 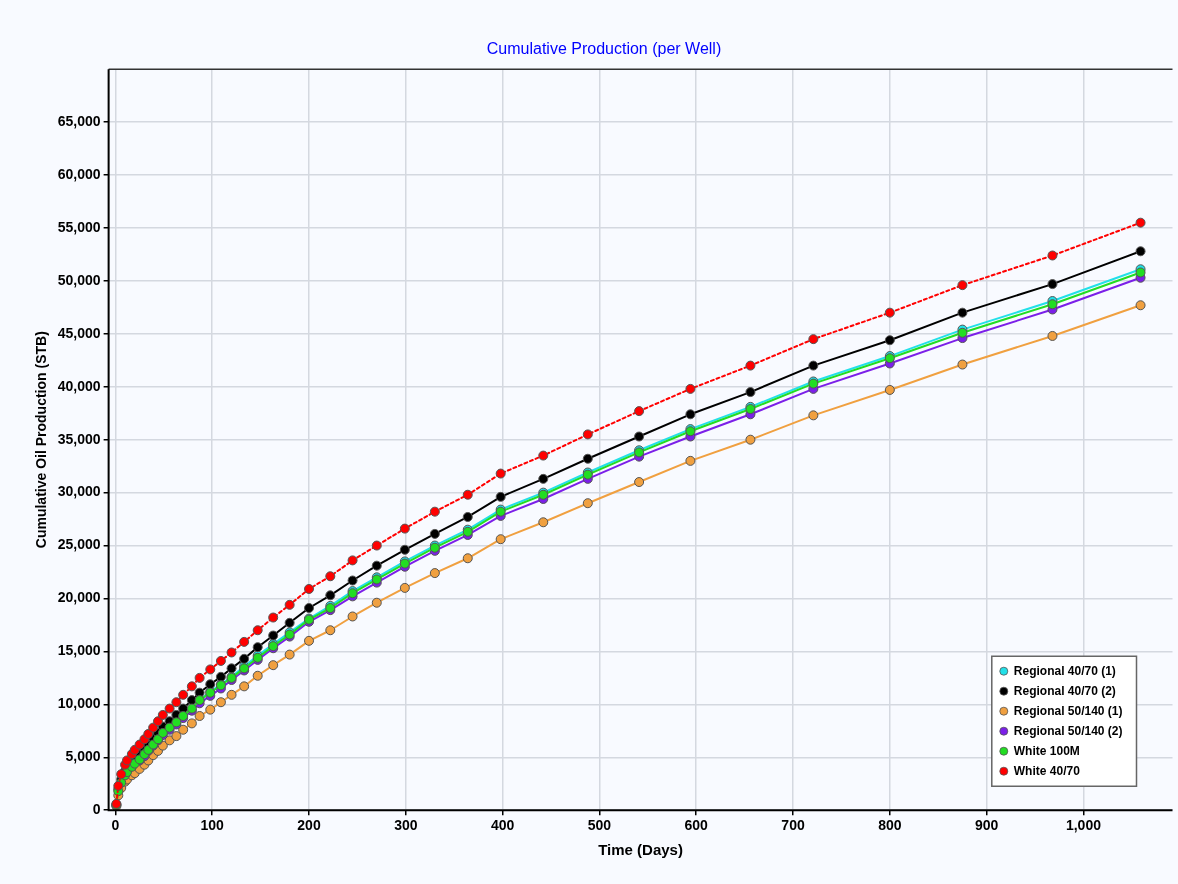 I want to click on y-tick-label: 5,000, so click(x=83, y=756).